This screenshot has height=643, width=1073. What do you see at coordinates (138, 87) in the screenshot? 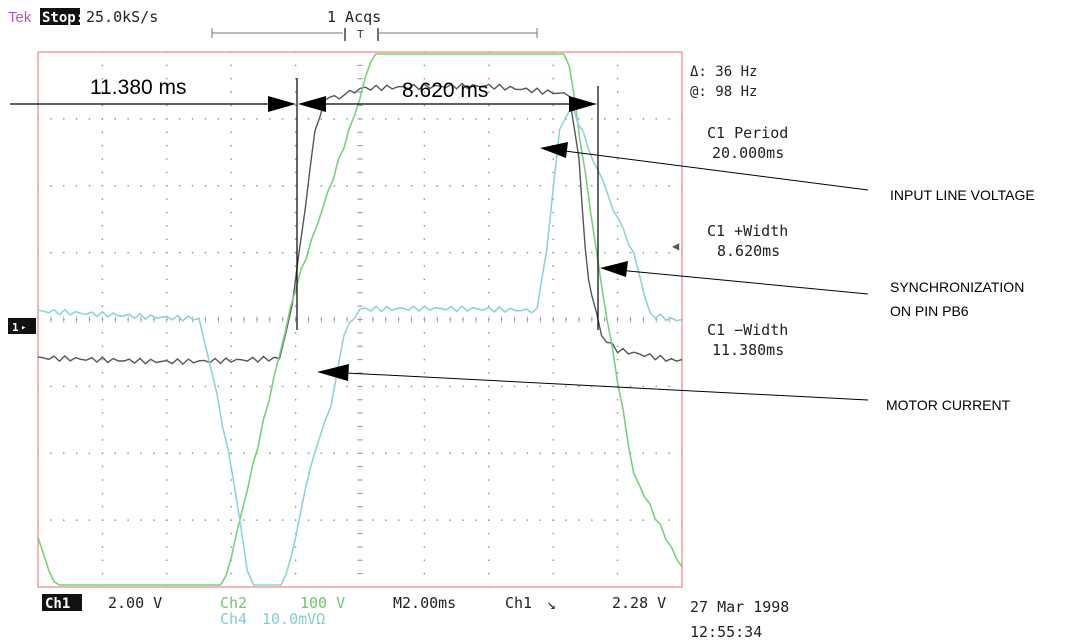
I see `low-interval-label: 11.380 ms` at bounding box center [138, 87].